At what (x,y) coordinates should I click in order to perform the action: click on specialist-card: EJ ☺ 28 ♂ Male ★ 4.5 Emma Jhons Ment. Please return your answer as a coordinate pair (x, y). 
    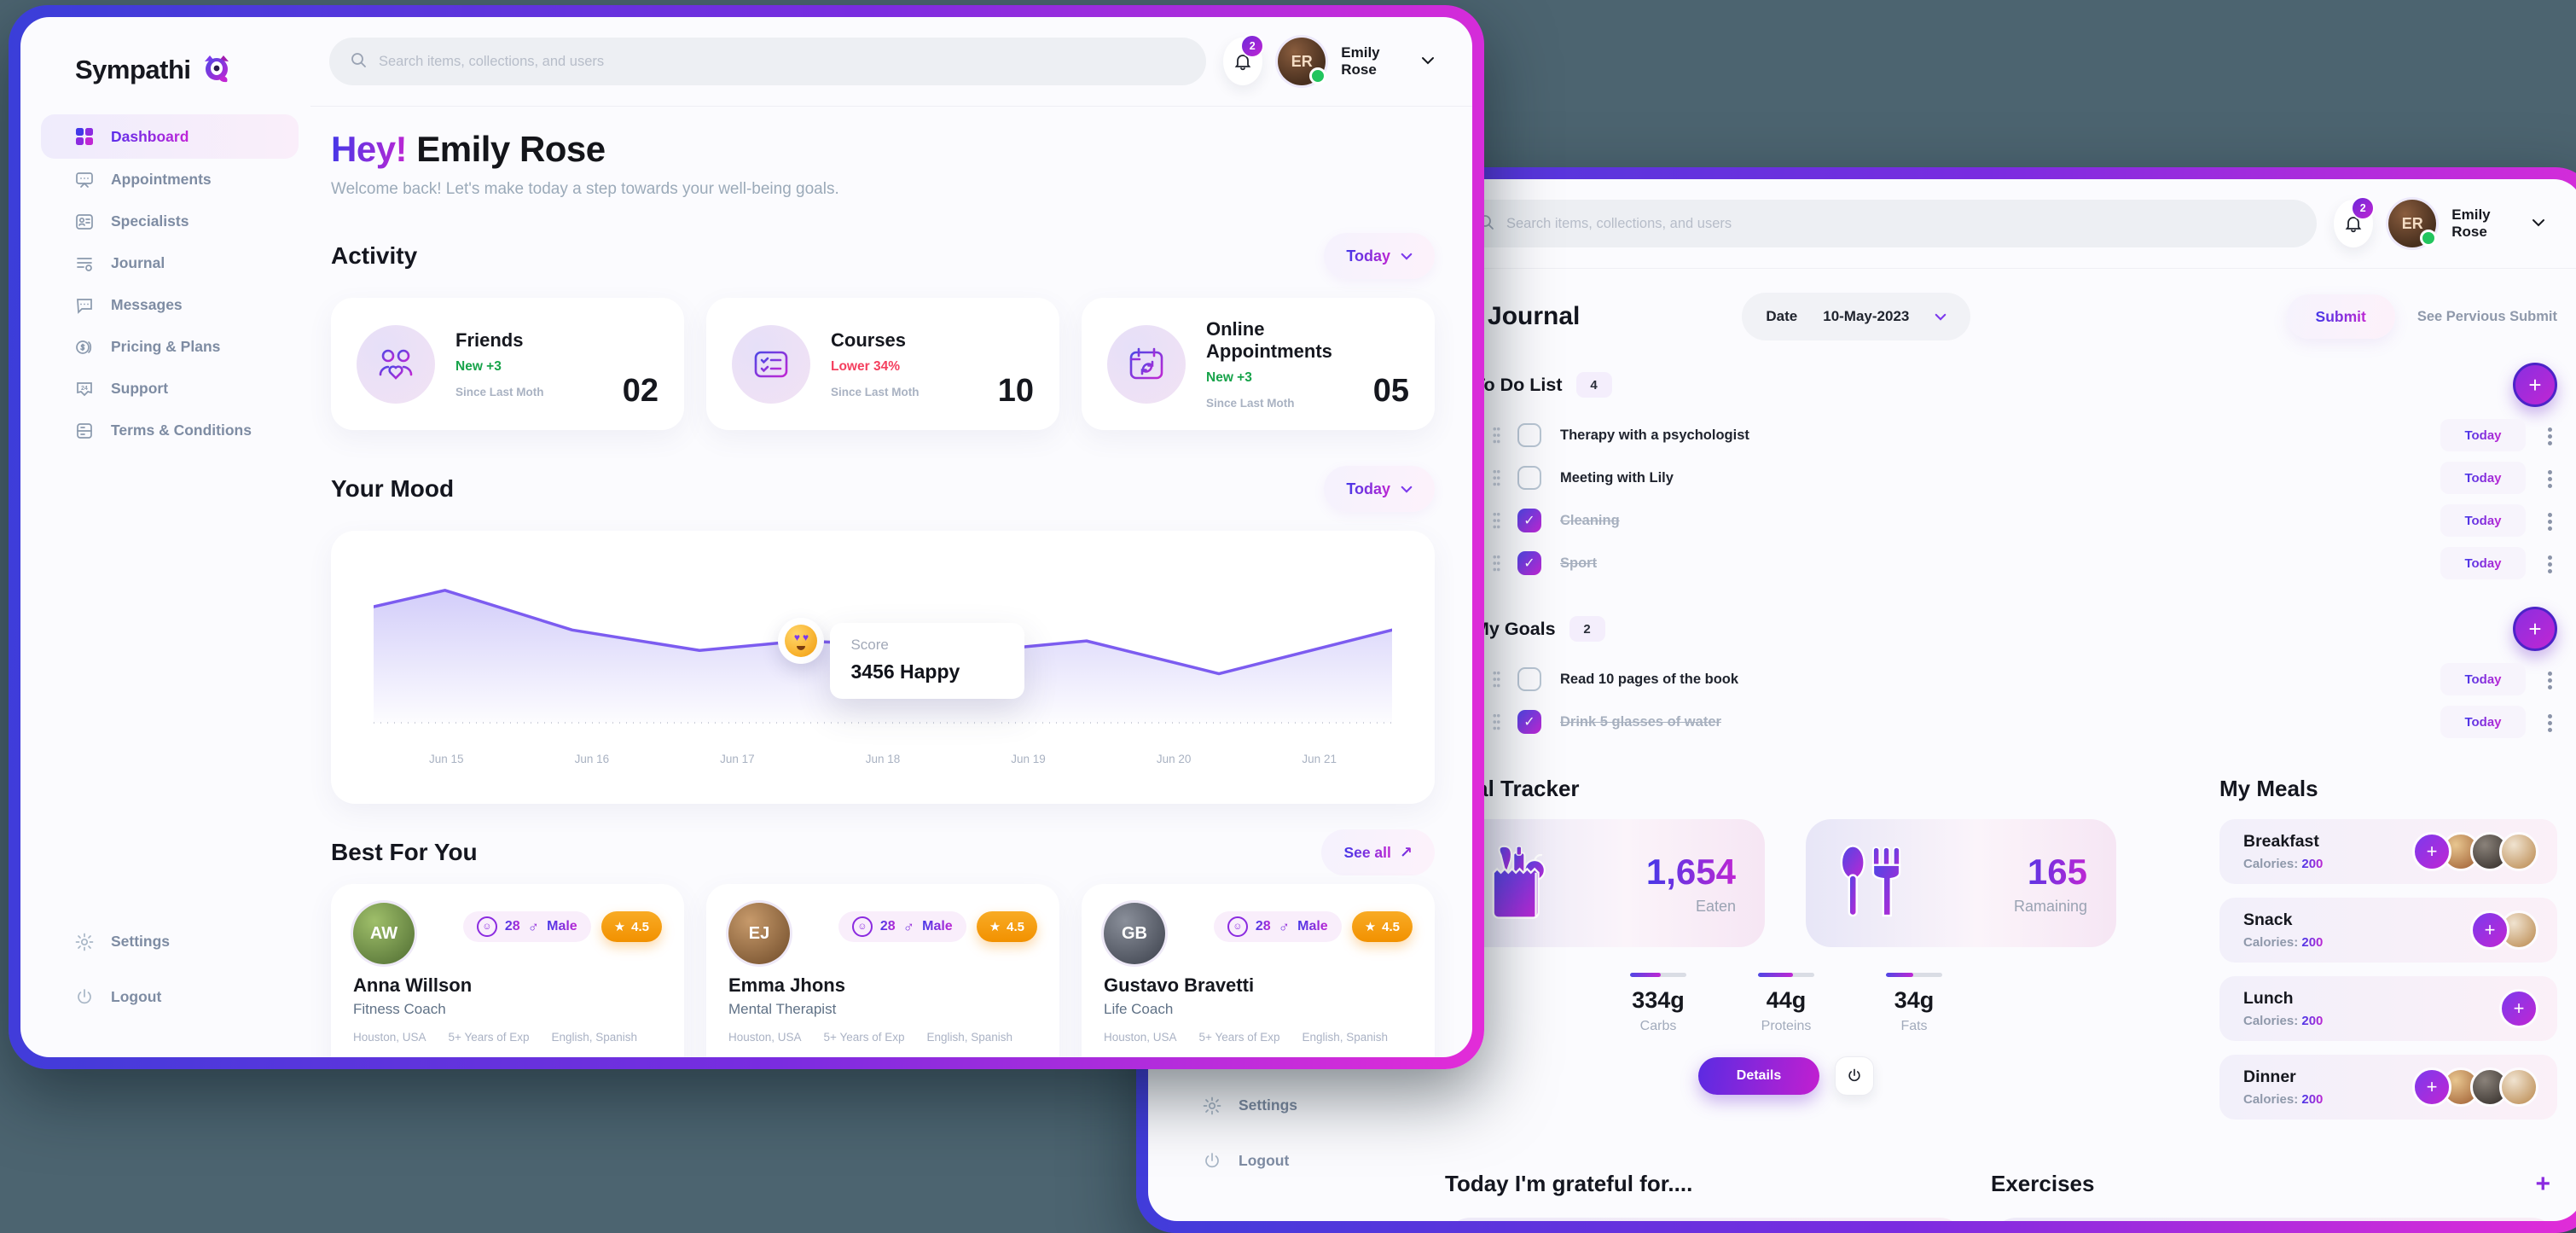
    Looking at the image, I should click on (882, 970).